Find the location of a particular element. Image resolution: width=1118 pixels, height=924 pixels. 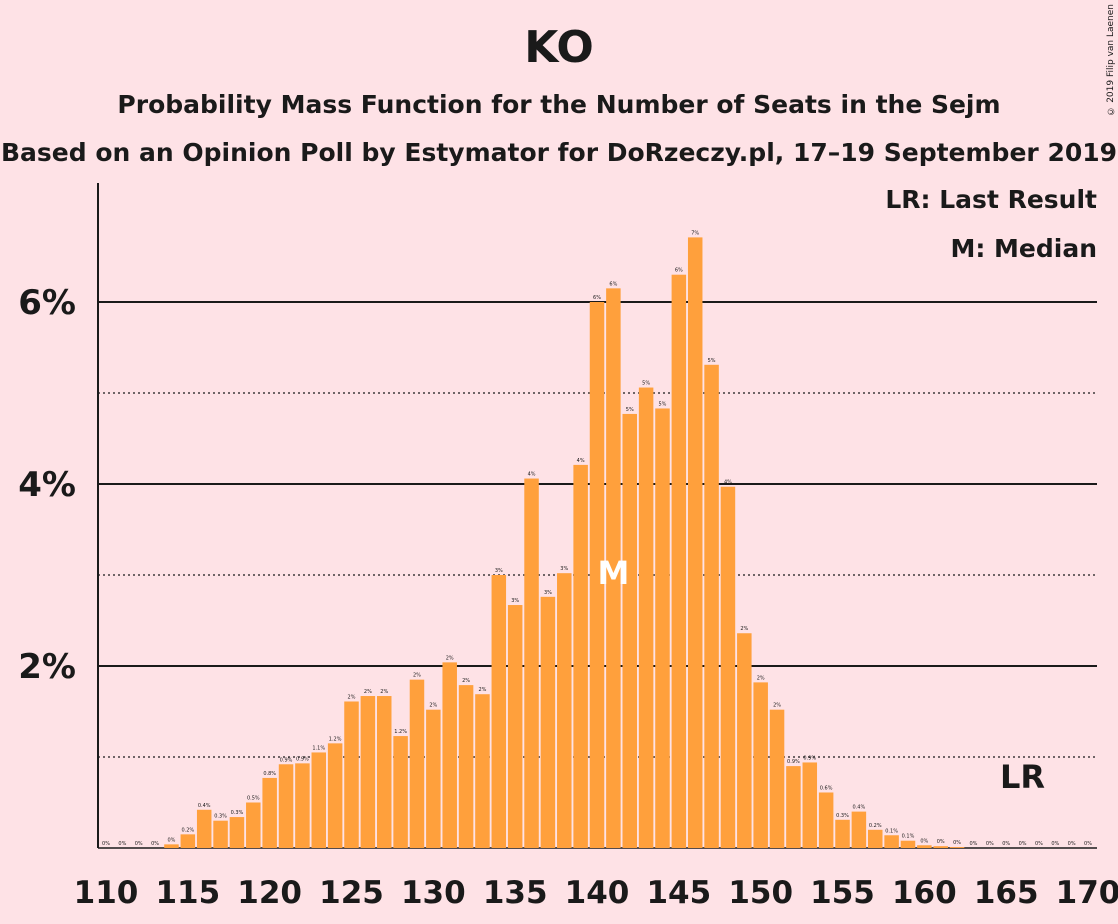

bar-data-label: 0.8% is located at coordinates (269, 774).